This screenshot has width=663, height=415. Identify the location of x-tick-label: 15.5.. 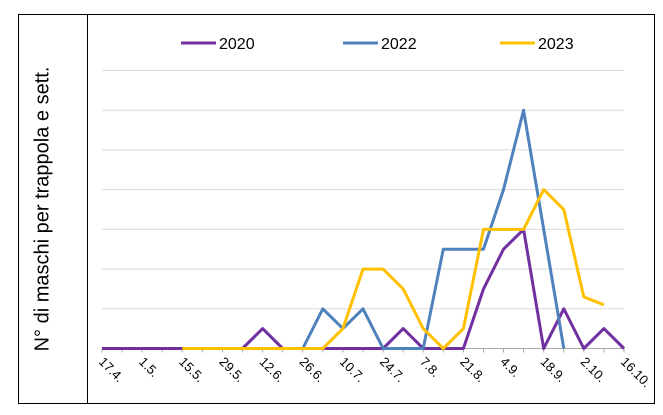
(191, 369).